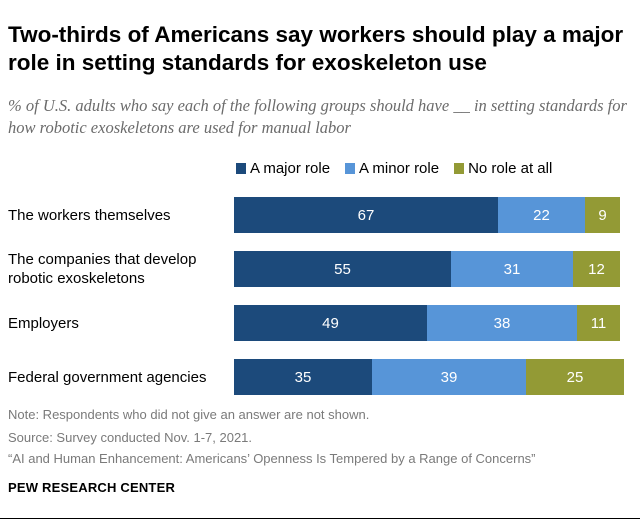  I want to click on bar-a-minor-role-employers: 38, so click(502, 323).